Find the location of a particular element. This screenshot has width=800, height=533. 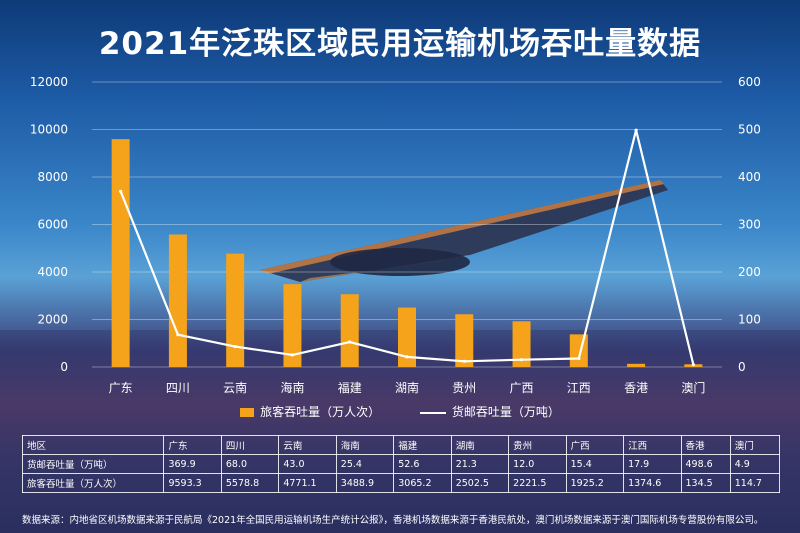

table-cell: 498.6 is located at coordinates (705, 464).